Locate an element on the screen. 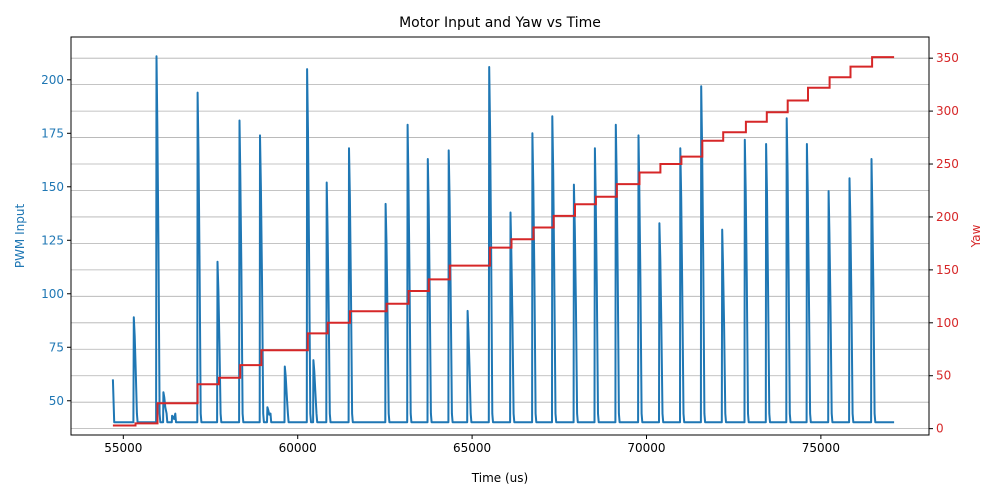 This screenshot has height=500, width=1000. y-right-tick-label: 0 is located at coordinates (940, 429).